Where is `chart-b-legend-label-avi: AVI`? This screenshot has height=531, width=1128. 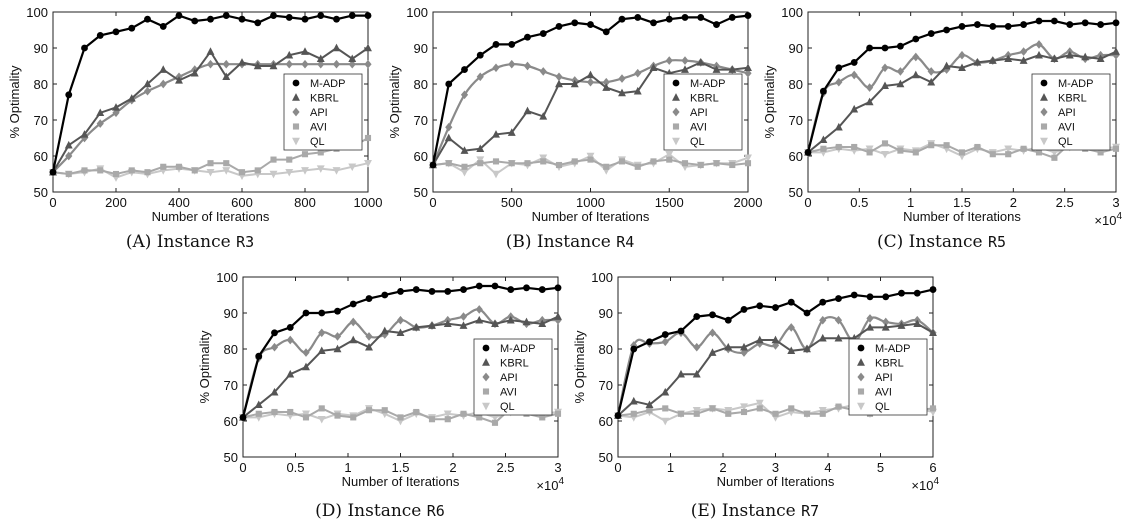 chart-b-legend-label-avi: AVI is located at coordinates (698, 128).